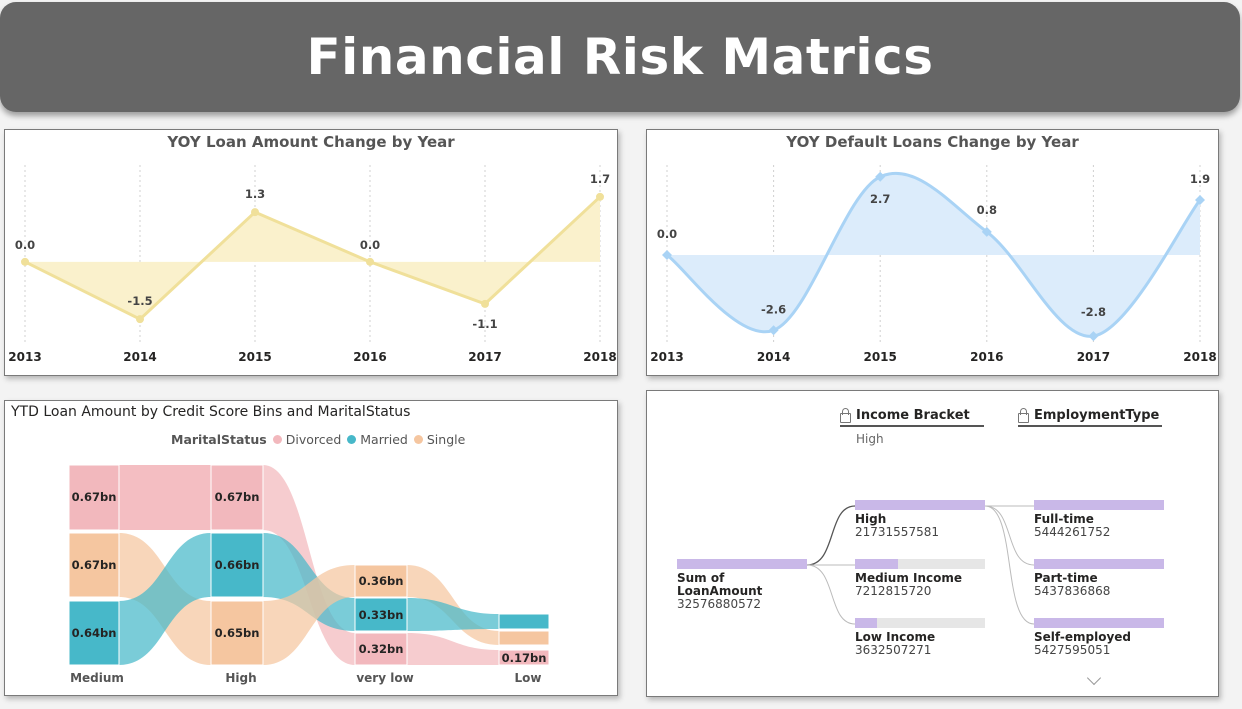  What do you see at coordinates (528, 678) in the screenshot?
I see `category-label: Low` at bounding box center [528, 678].